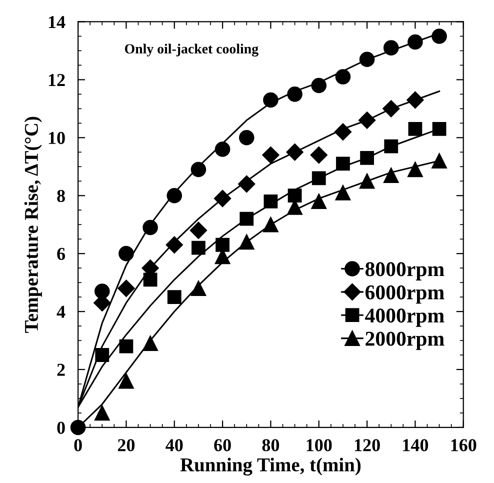 The image size is (494, 483). What do you see at coordinates (61, 428) in the screenshot?
I see `y-tick-label: 0` at bounding box center [61, 428].